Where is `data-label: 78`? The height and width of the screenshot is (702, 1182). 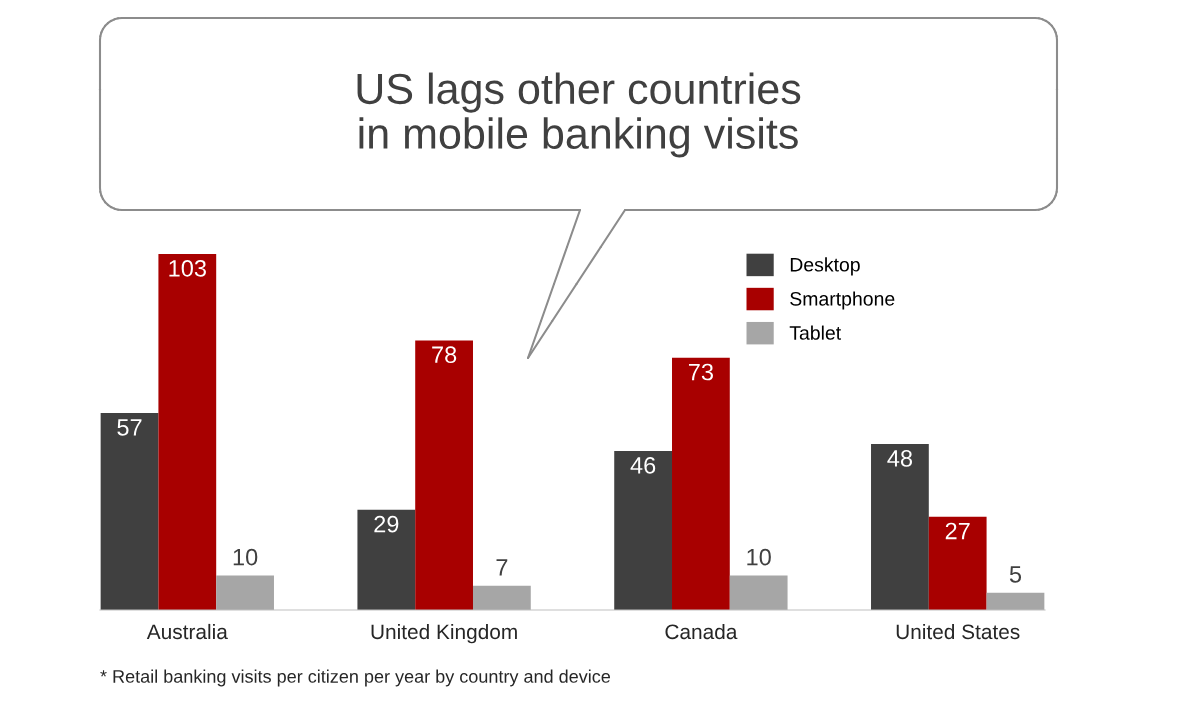
data-label: 78 is located at coordinates (444, 355).